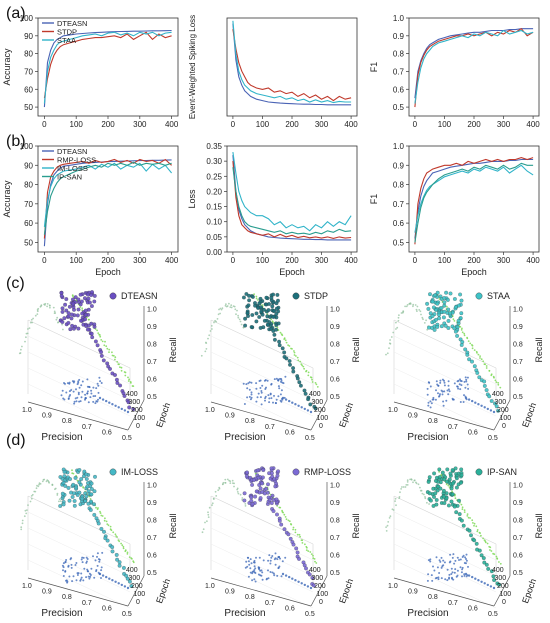 The width and height of the screenshot is (550, 623). I want to click on recall-tick-label: 1.0, so click(152, 310).